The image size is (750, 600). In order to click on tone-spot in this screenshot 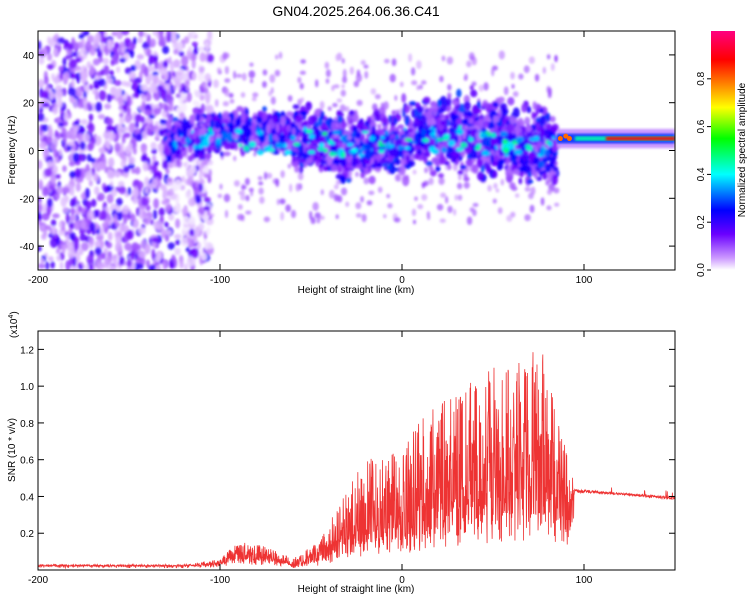, I will do `click(566, 136)`.